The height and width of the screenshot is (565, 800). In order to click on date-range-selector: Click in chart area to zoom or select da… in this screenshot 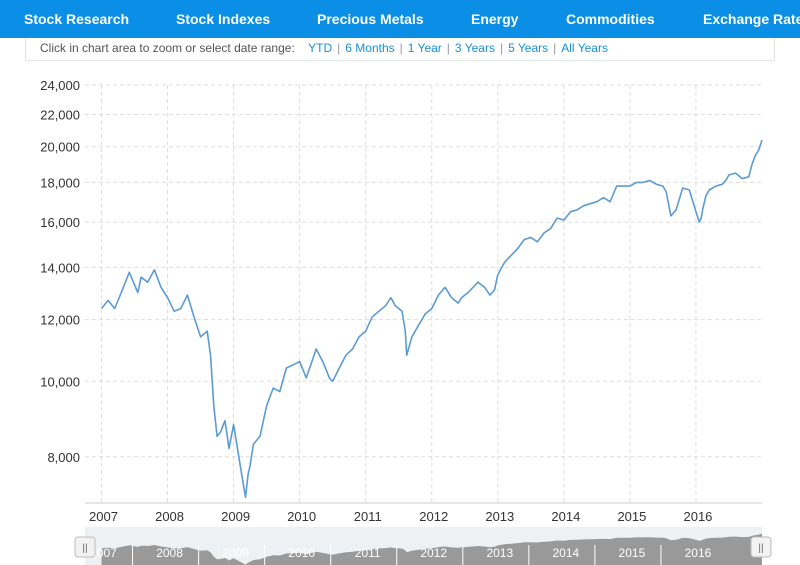, I will do `click(400, 49)`.